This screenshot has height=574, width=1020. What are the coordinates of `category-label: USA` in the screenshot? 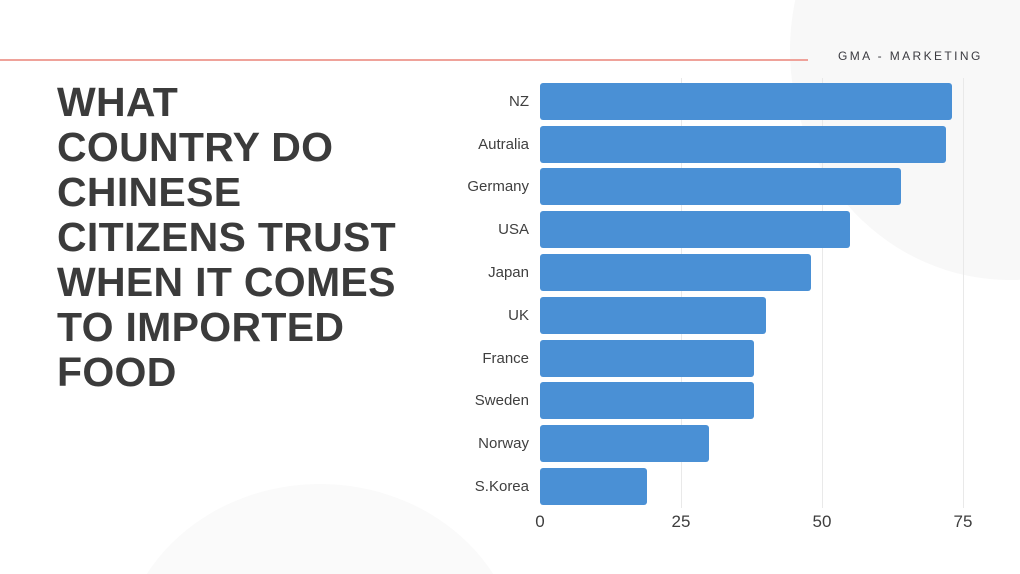 It's located at (513, 230).